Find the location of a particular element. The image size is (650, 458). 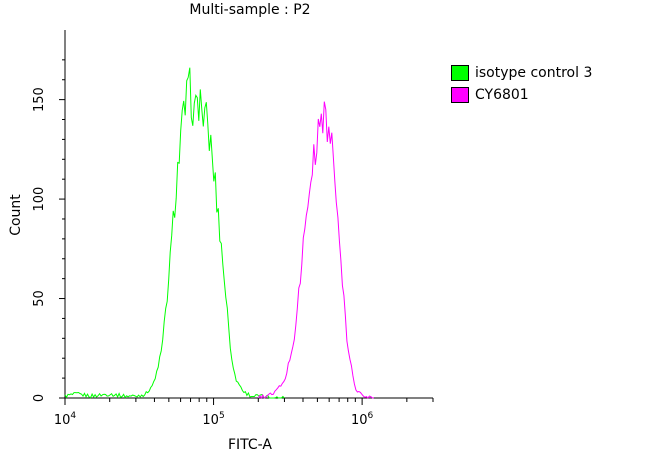

legend: isotype control 3 CY6801 is located at coordinates (521, 84).